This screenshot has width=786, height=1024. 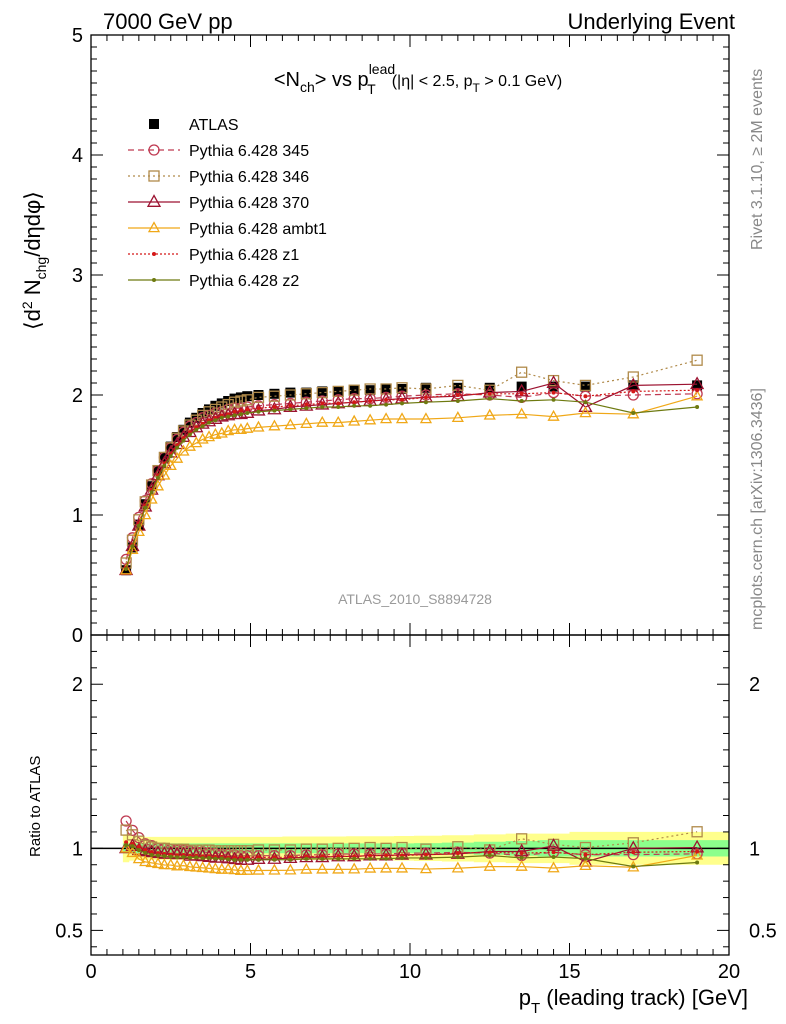 What do you see at coordinates (757, 509) in the screenshot?
I see `mcplots-label: mcplots.cern.ch [arXiv:1306.3436]` at bounding box center [757, 509].